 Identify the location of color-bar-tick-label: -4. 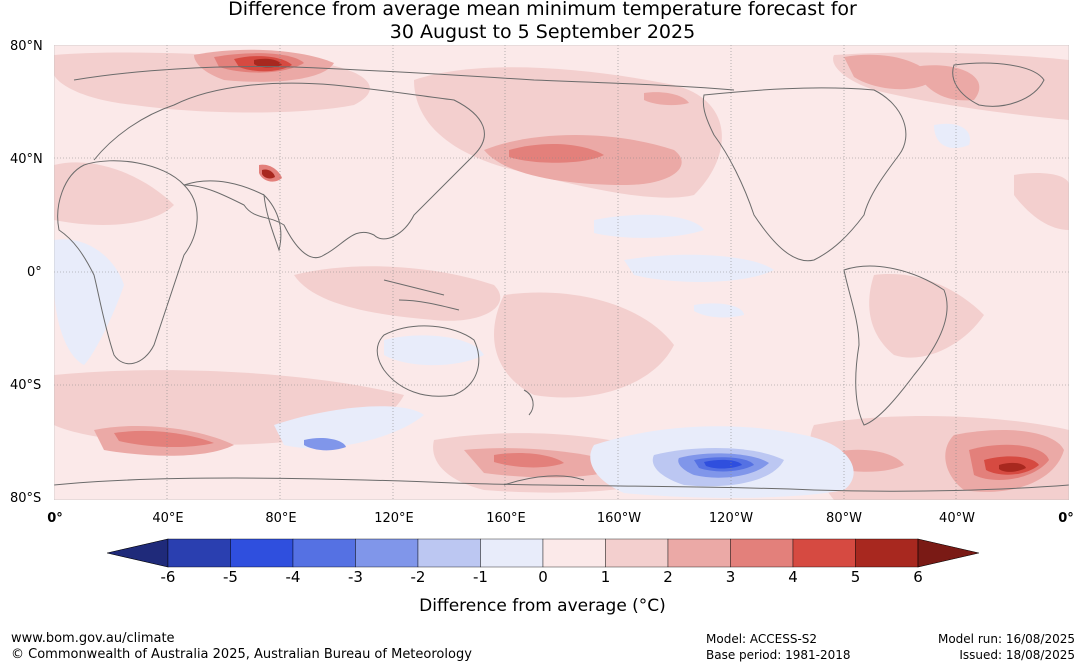
(293, 577).